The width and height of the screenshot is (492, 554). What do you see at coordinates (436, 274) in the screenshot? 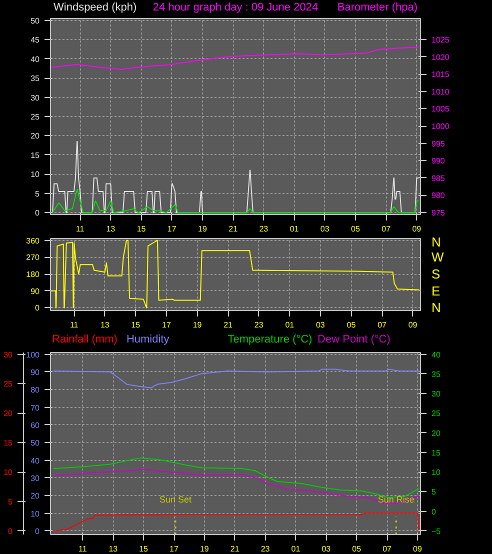
I see `text: S` at bounding box center [436, 274].